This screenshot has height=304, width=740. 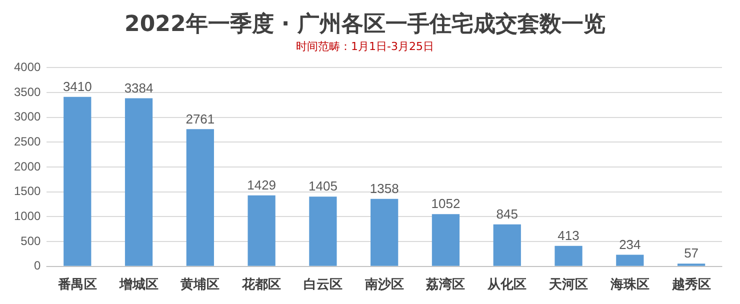 What do you see at coordinates (138, 285) in the screenshot?
I see `x-tick-label: 增城区` at bounding box center [138, 285].